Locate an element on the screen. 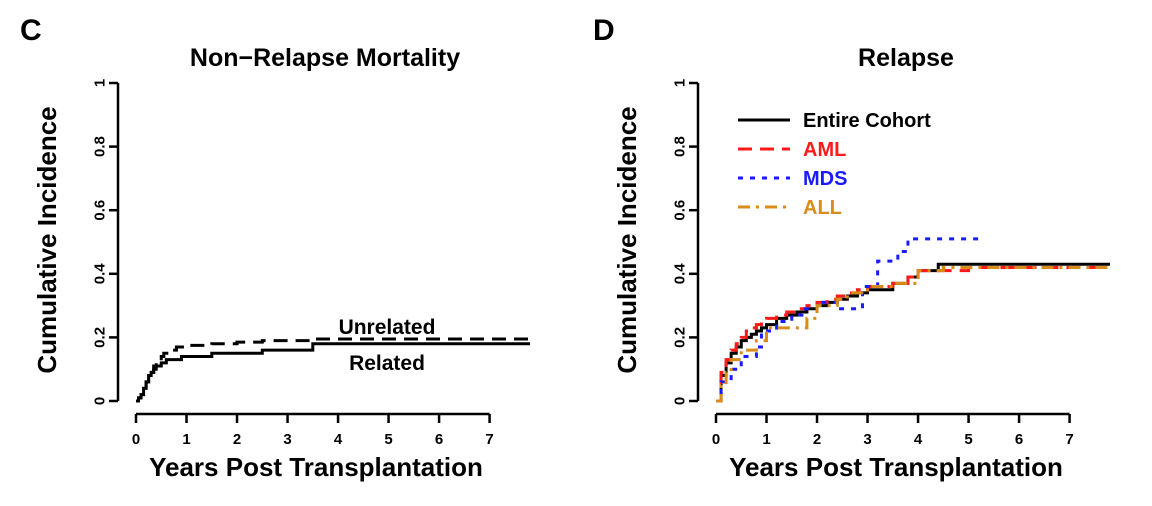  panel-c-title: Non−Relapse Mortality is located at coordinates (325, 58).